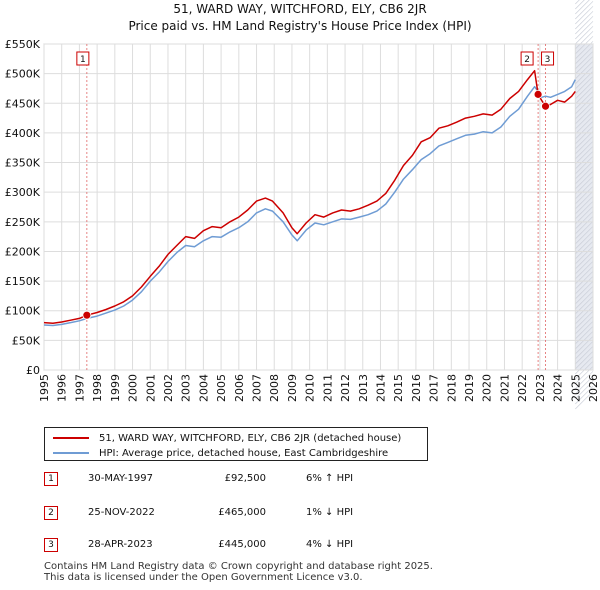 The image size is (600, 590). What do you see at coordinates (487, 388) in the screenshot?
I see `x-tick-label: 2020` at bounding box center [487, 388].